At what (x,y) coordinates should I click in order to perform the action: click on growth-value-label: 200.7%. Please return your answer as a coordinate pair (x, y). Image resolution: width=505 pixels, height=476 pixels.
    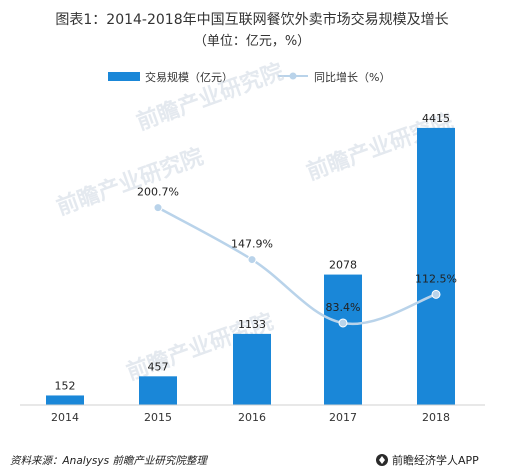
    Looking at the image, I should click on (158, 192).